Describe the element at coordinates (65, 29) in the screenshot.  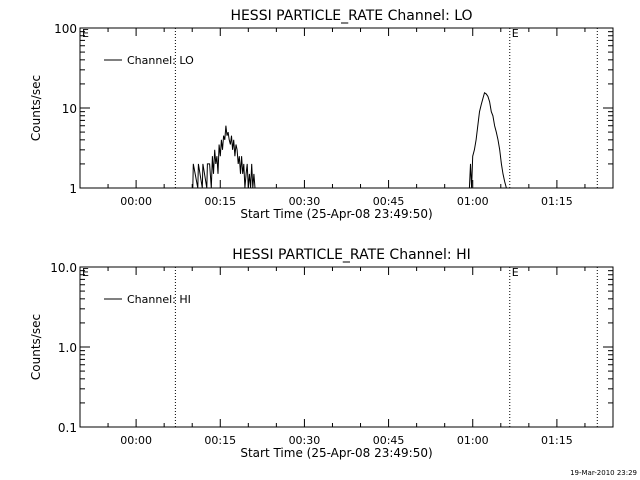
I see `y-tick-label: 100` at that location.